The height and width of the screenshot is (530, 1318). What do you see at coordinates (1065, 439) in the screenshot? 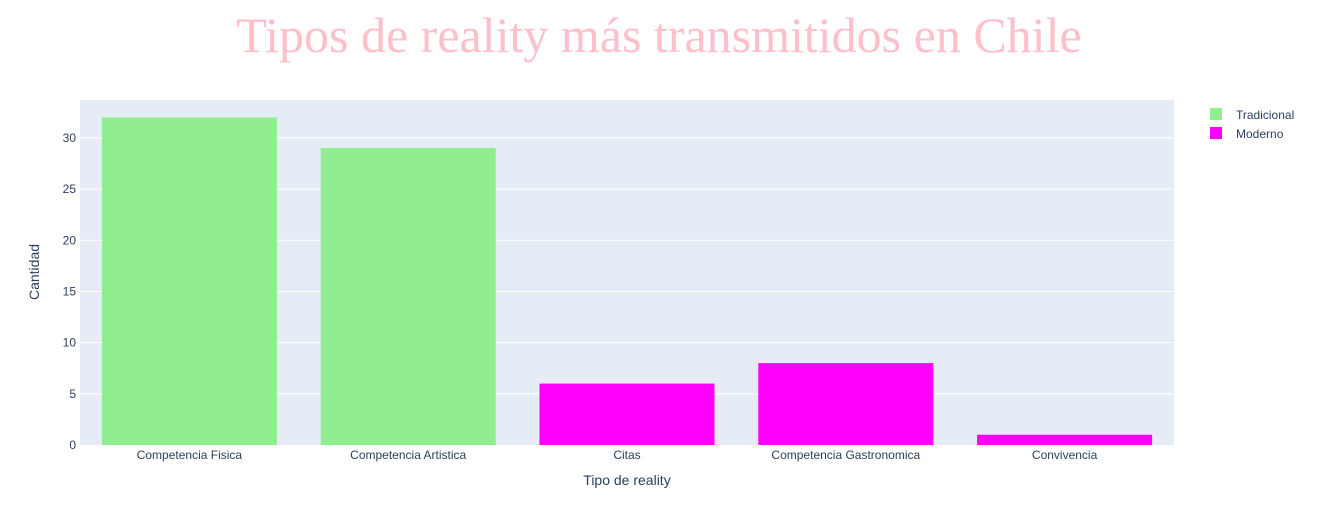
I see `bar-convivencia` at bounding box center [1065, 439].